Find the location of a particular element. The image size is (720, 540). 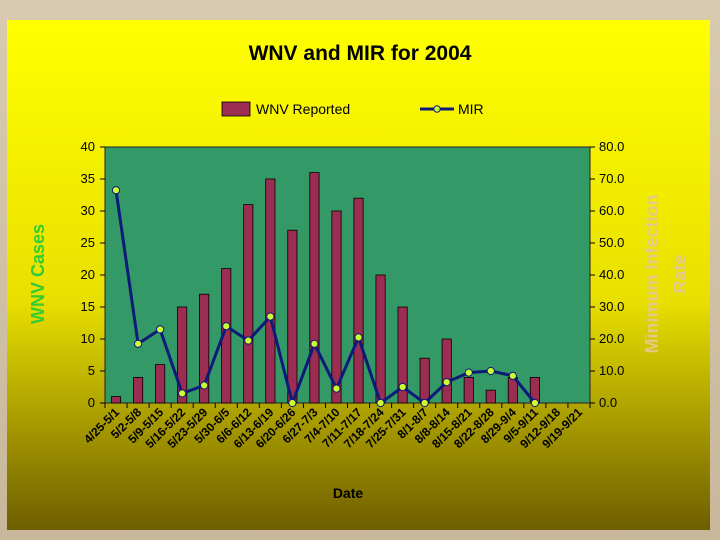

y-tick-label-1: 5 is located at coordinates (91, 370).